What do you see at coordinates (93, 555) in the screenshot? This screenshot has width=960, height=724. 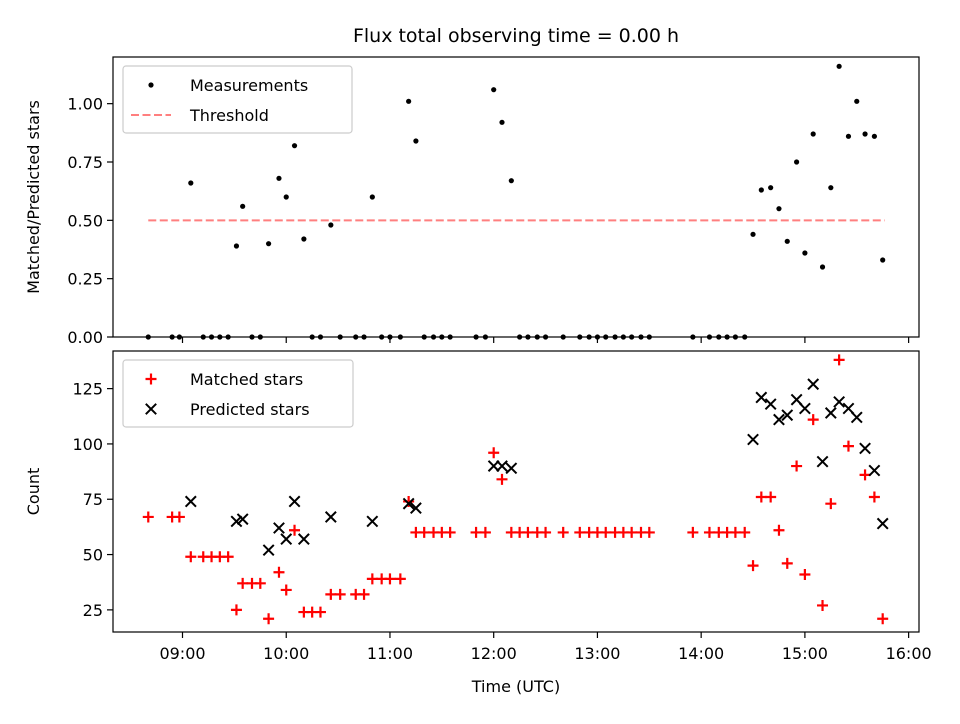 I see `y-tick-label: 50` at bounding box center [93, 555].